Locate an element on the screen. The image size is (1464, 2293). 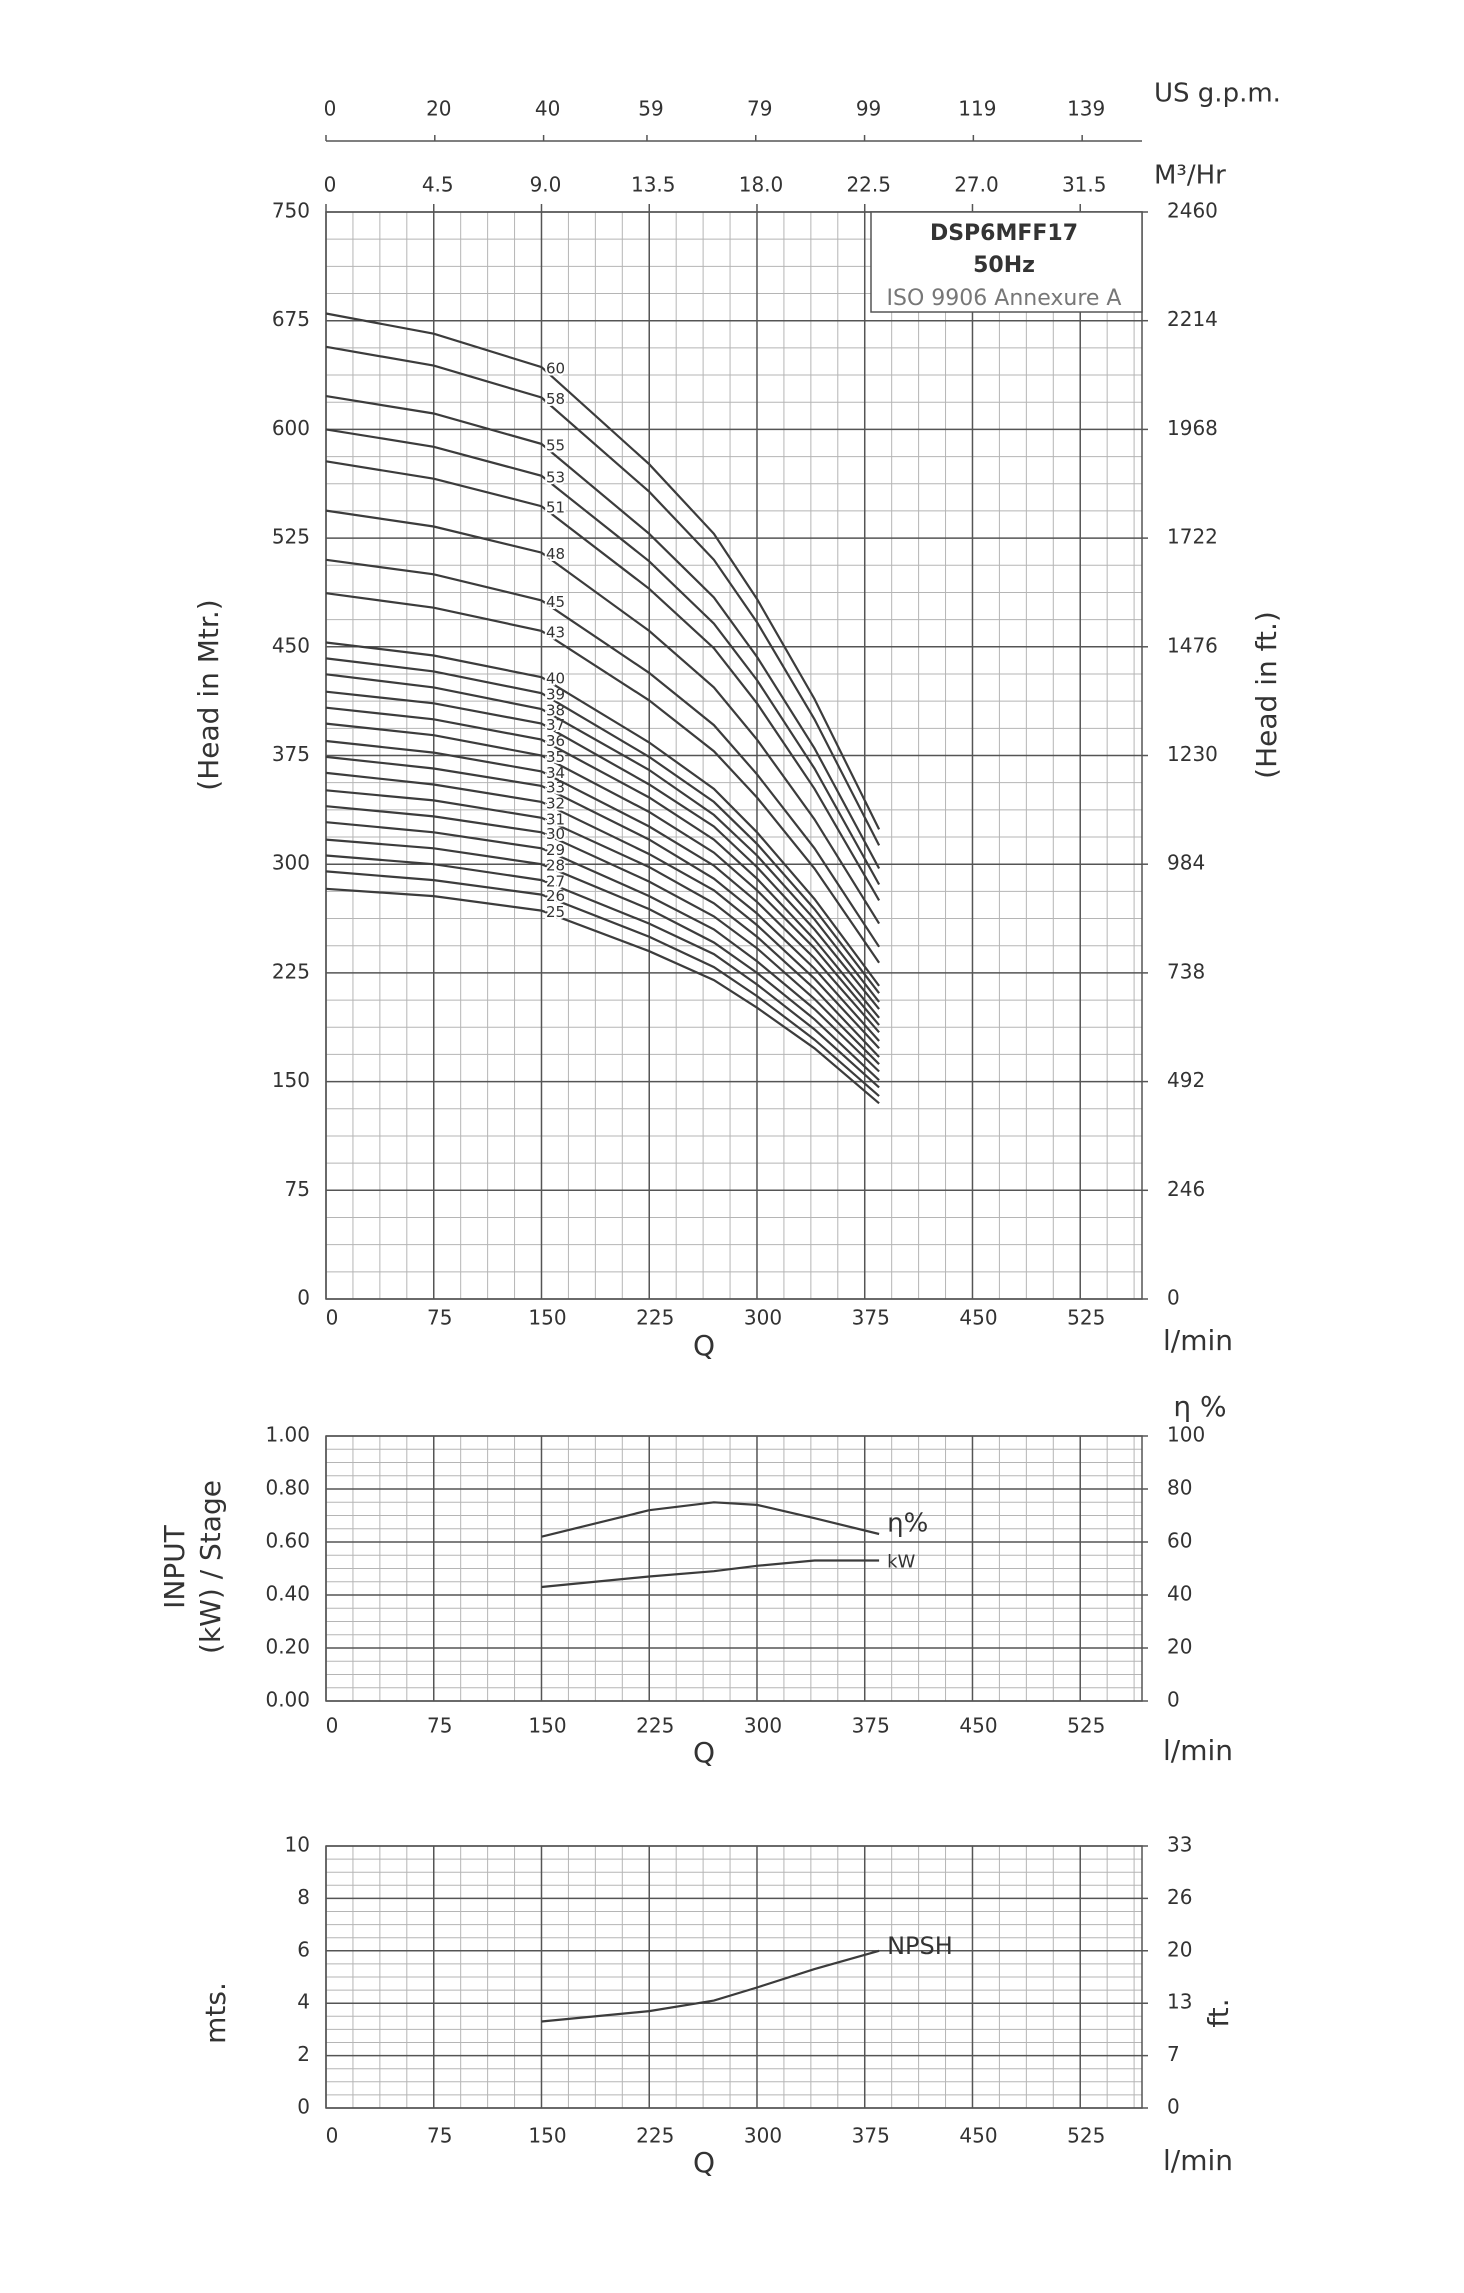
series-label: 29 is located at coordinates (555, 850).